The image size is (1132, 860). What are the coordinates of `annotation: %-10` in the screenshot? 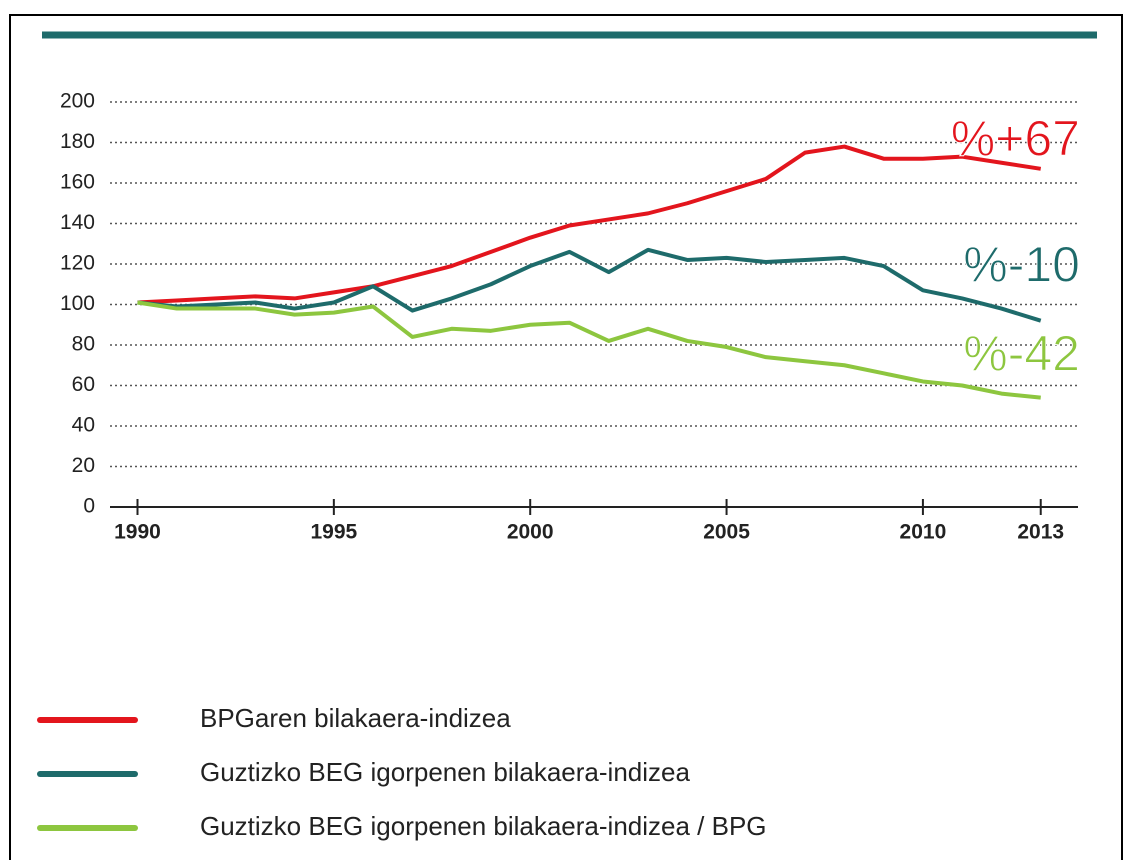 It's located at (1021, 264).